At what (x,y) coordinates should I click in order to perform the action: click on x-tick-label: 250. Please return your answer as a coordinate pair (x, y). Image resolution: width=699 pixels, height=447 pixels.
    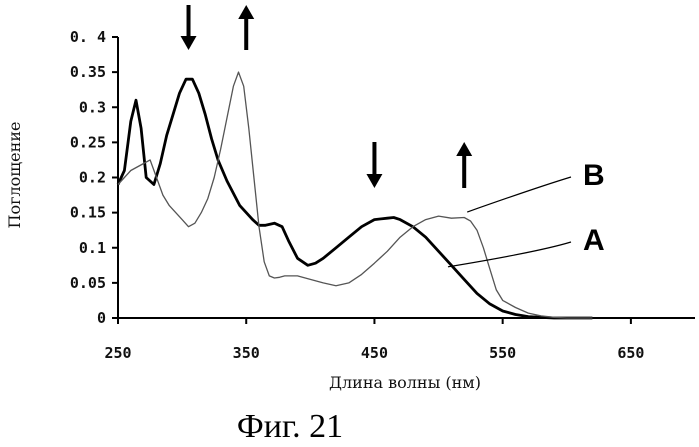
    Looking at the image, I should click on (117, 353).